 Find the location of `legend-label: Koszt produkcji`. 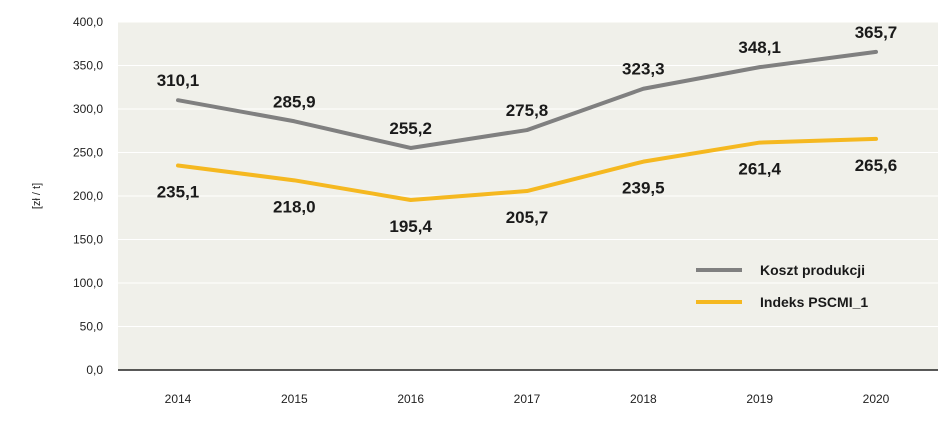

legend-label: Koszt produkcji is located at coordinates (812, 270).